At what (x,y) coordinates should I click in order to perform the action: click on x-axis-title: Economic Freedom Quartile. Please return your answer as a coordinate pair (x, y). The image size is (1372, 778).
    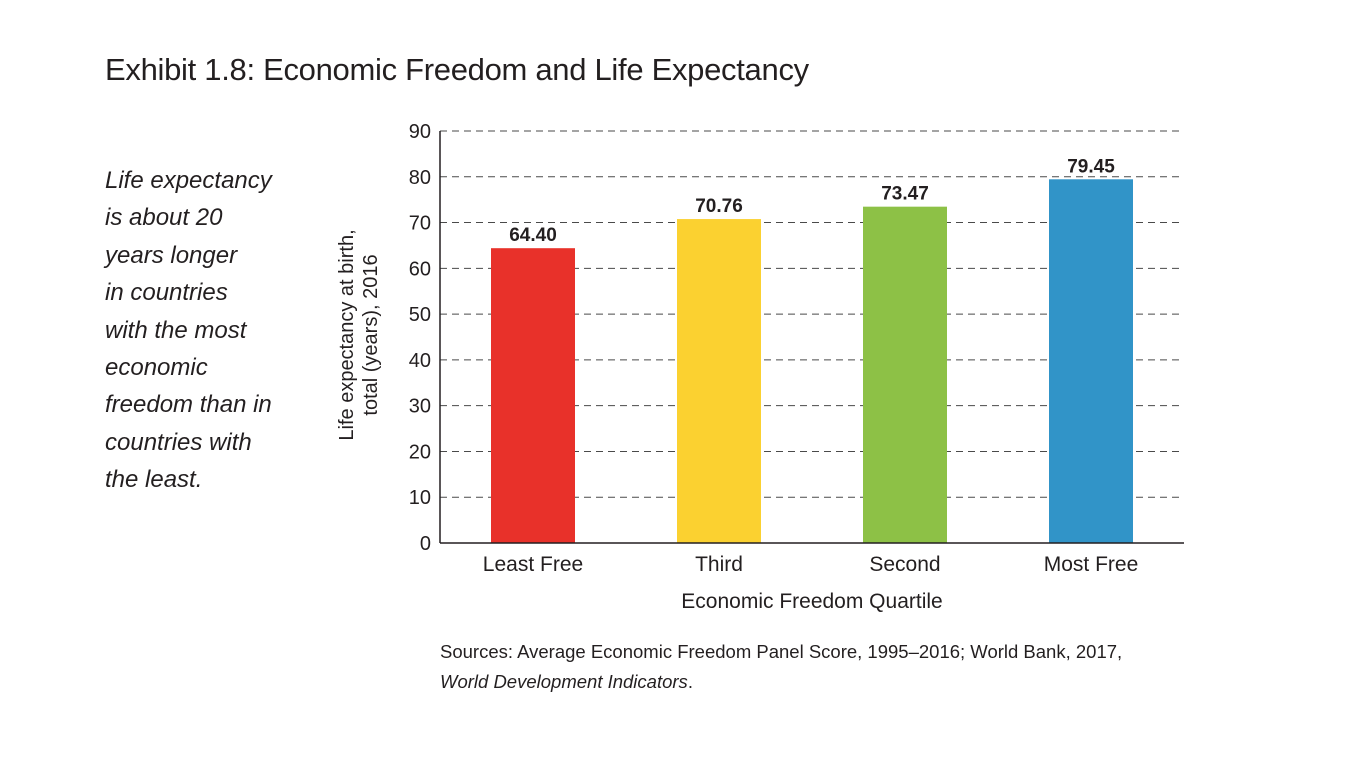
    Looking at the image, I should click on (811, 601).